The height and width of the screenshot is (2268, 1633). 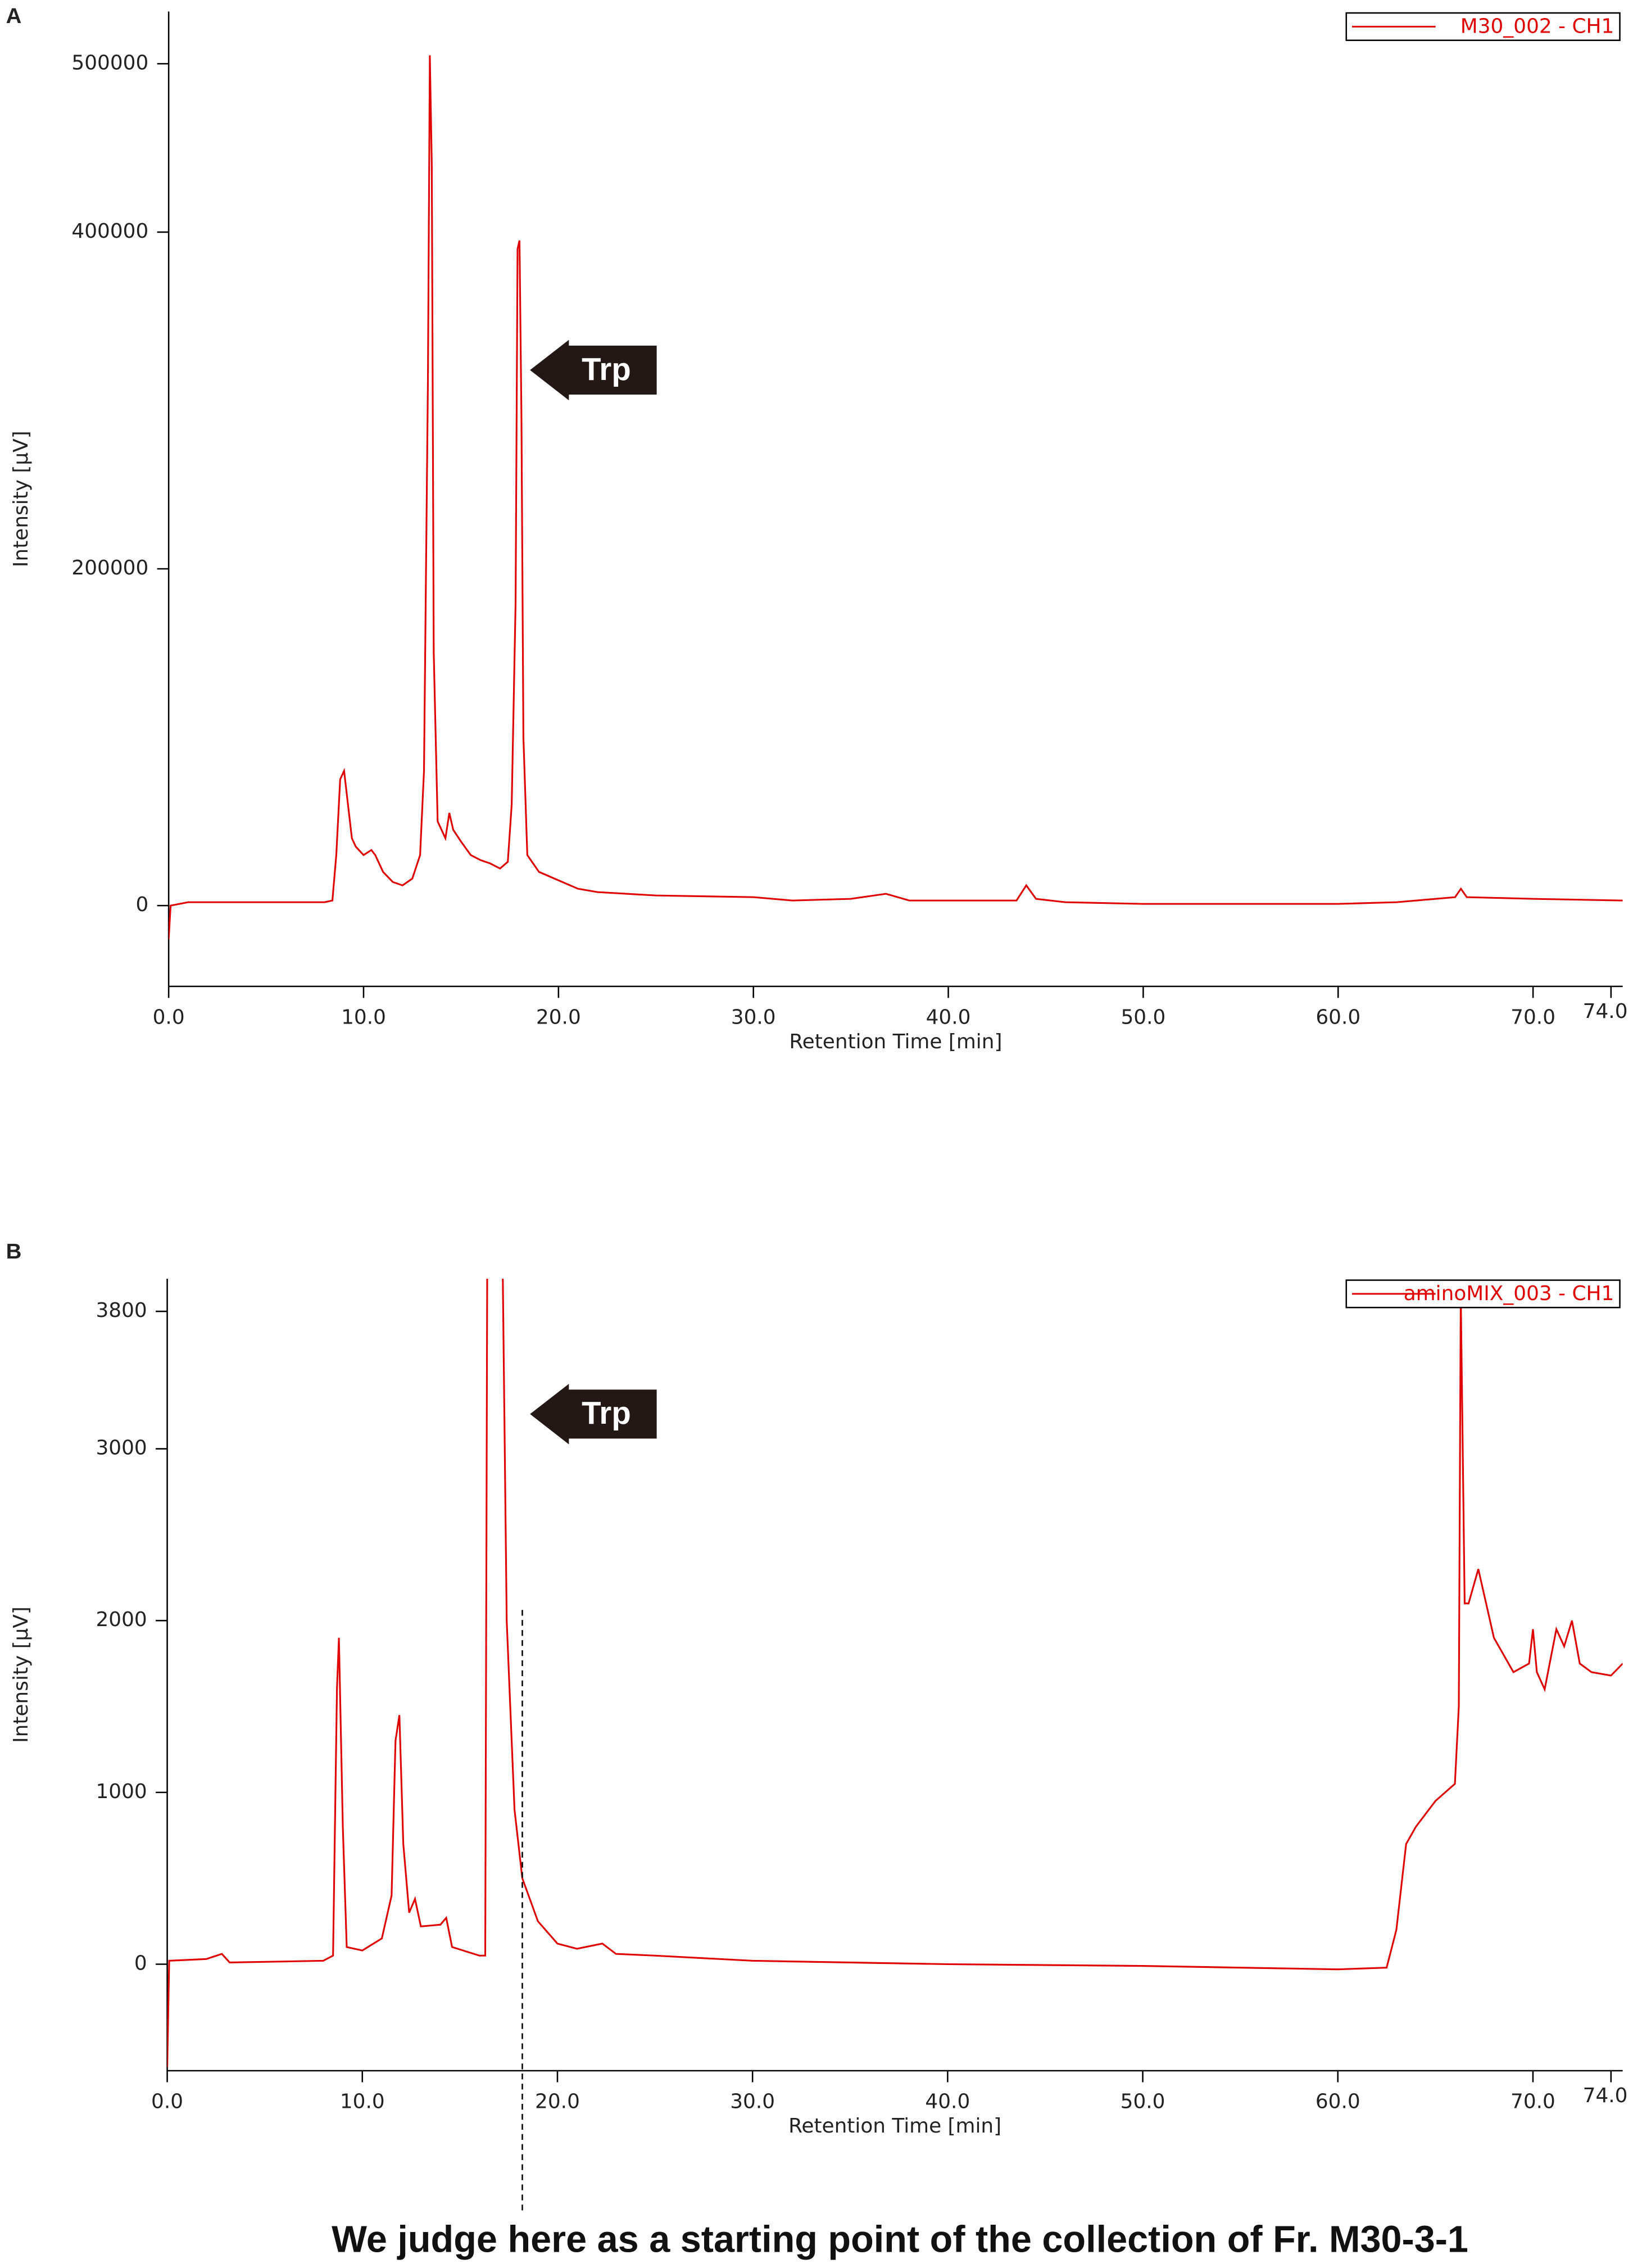 What do you see at coordinates (122, 1448) in the screenshot?
I see `y-tick-label: 3000` at bounding box center [122, 1448].